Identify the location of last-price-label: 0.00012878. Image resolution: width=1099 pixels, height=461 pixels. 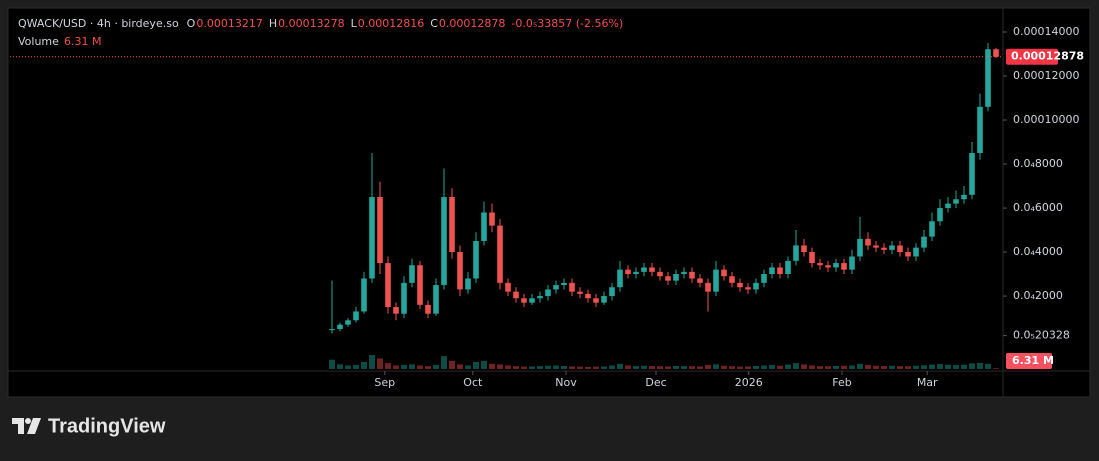
(1047, 56).